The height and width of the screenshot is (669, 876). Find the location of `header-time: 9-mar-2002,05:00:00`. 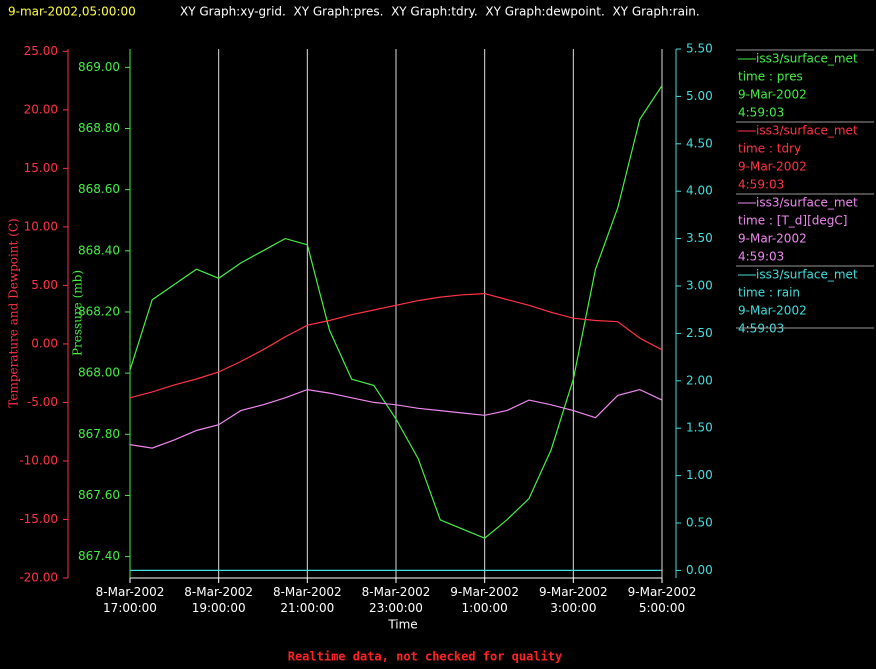

header-time: 9-mar-2002,05:00:00 is located at coordinates (72, 12).